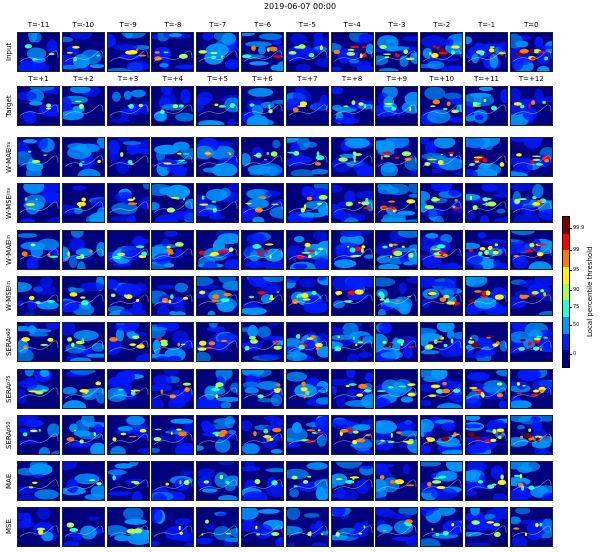 This screenshot has height=552, width=600. Describe the element at coordinates (262, 79) in the screenshot. I see `column-label: T=+6` at that location.